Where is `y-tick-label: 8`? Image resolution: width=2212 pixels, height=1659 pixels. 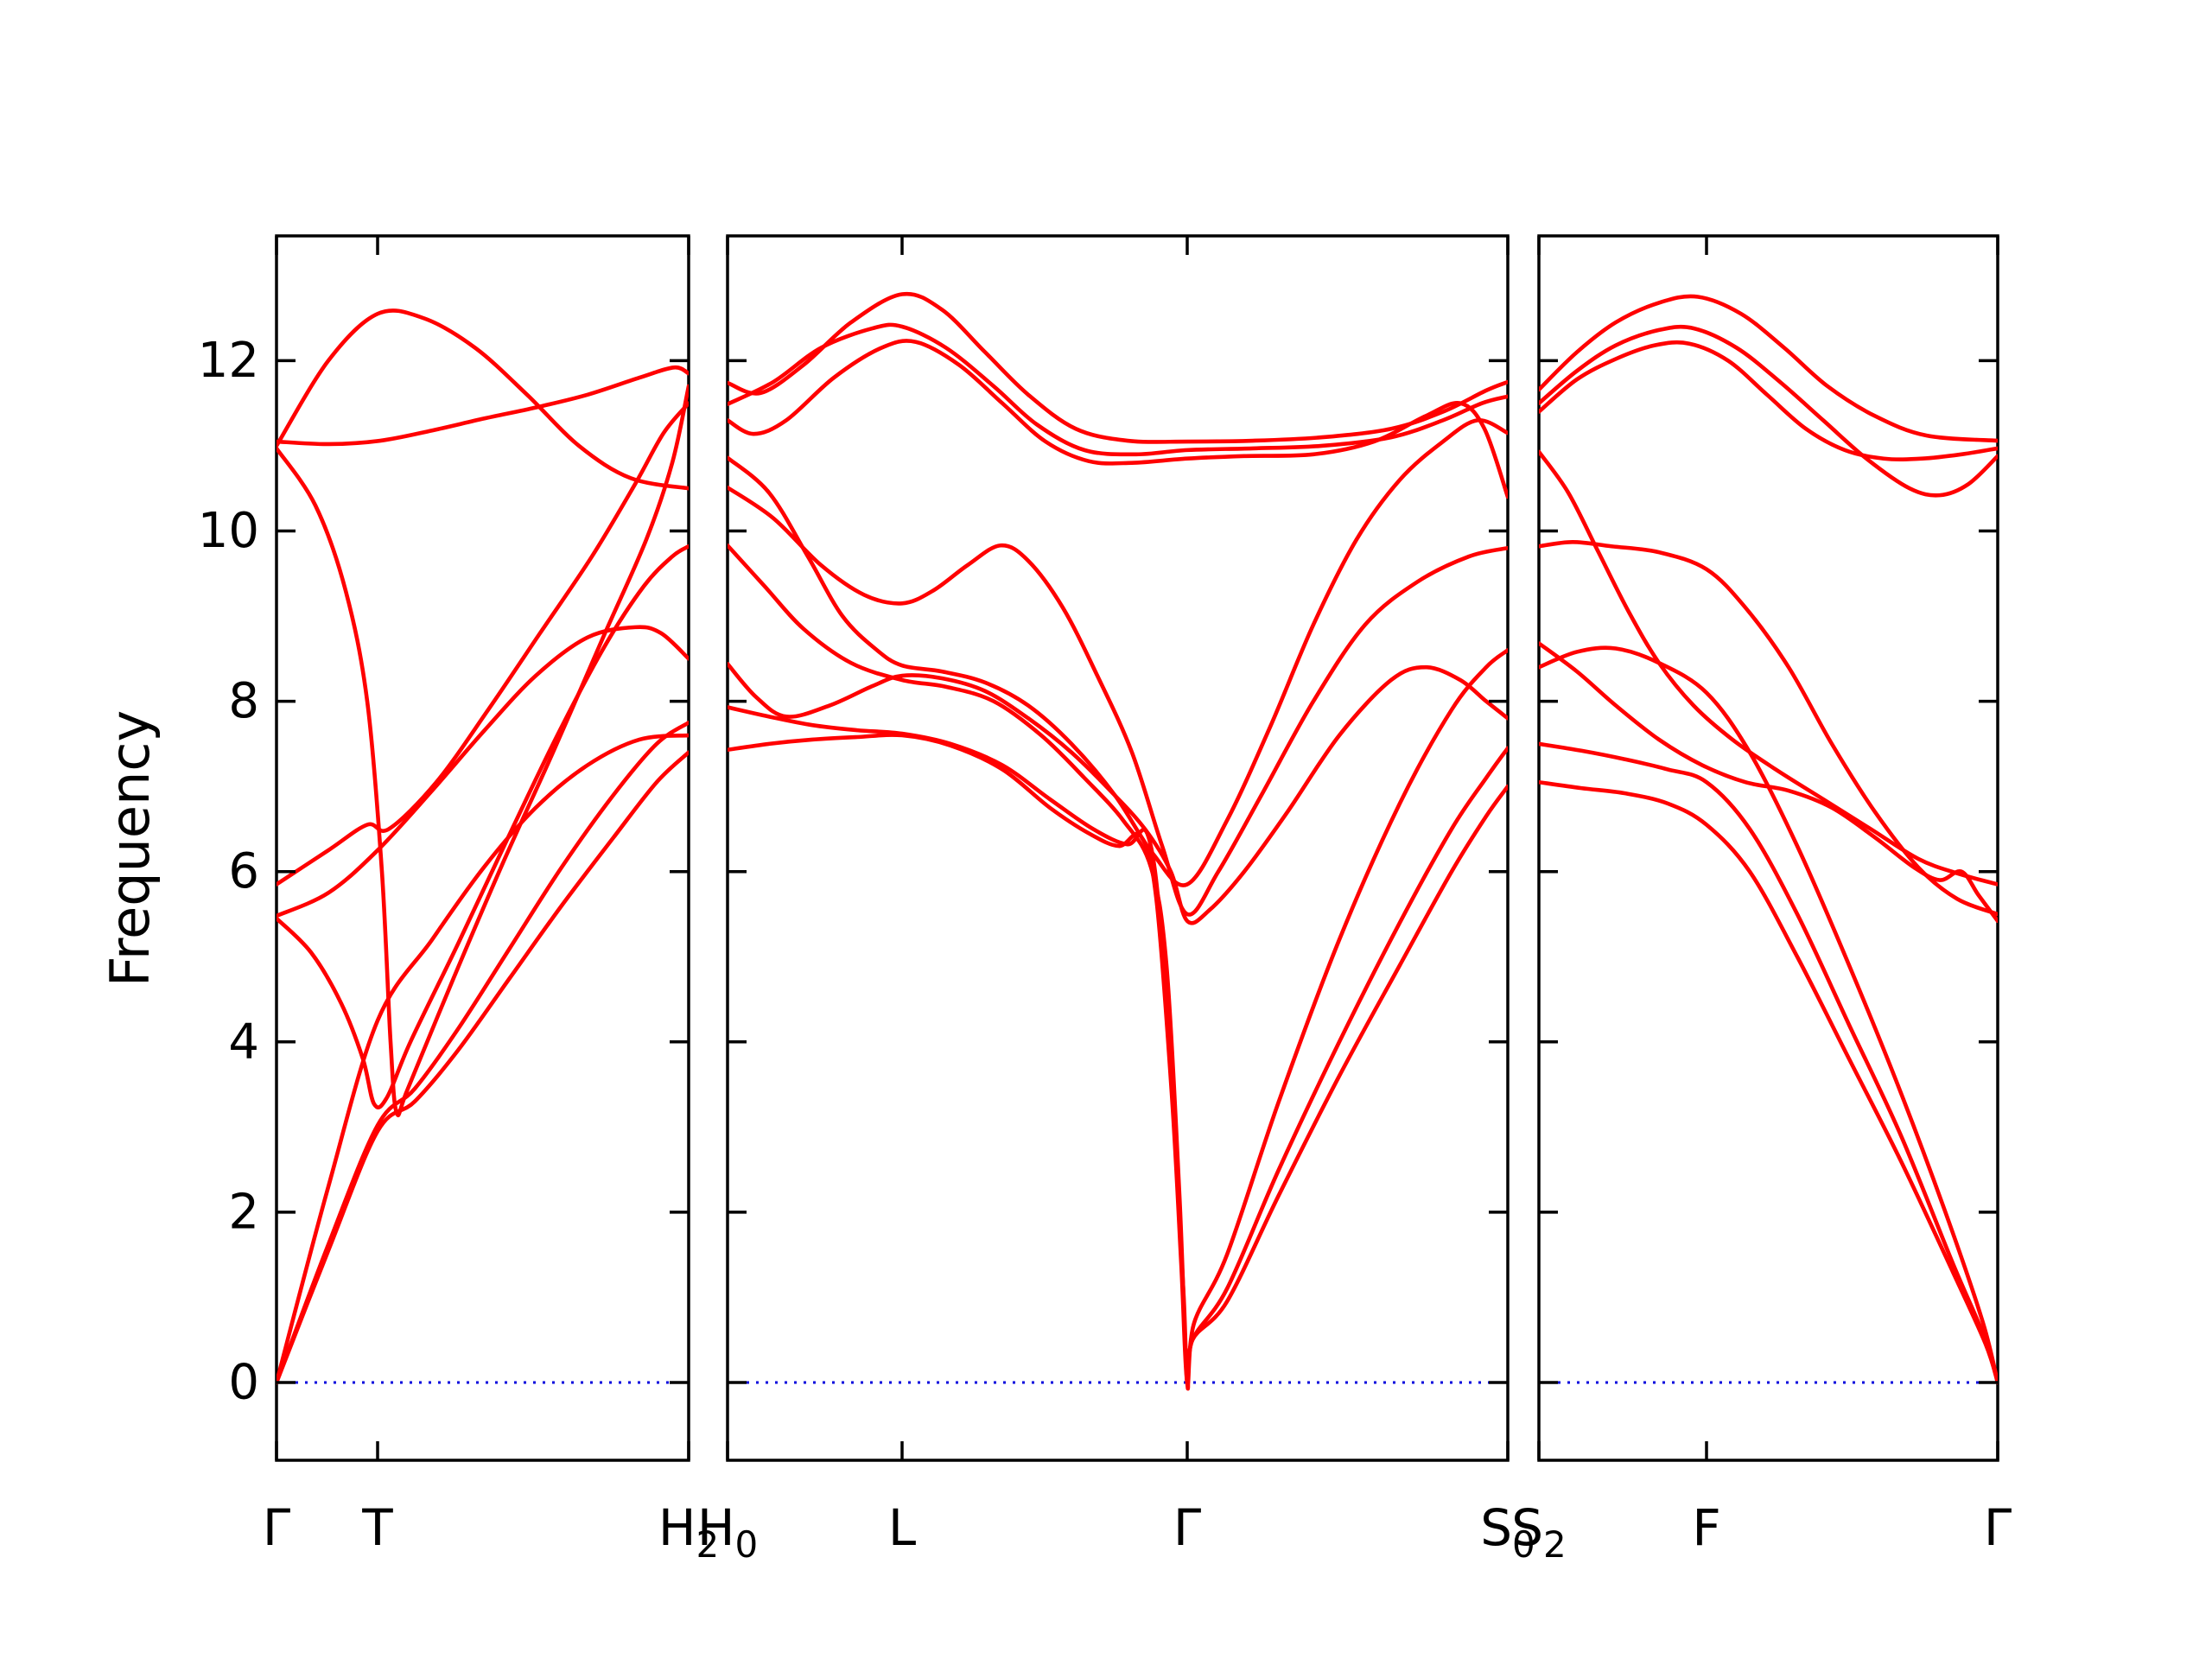 y-tick-label: 8 is located at coordinates (243, 701).